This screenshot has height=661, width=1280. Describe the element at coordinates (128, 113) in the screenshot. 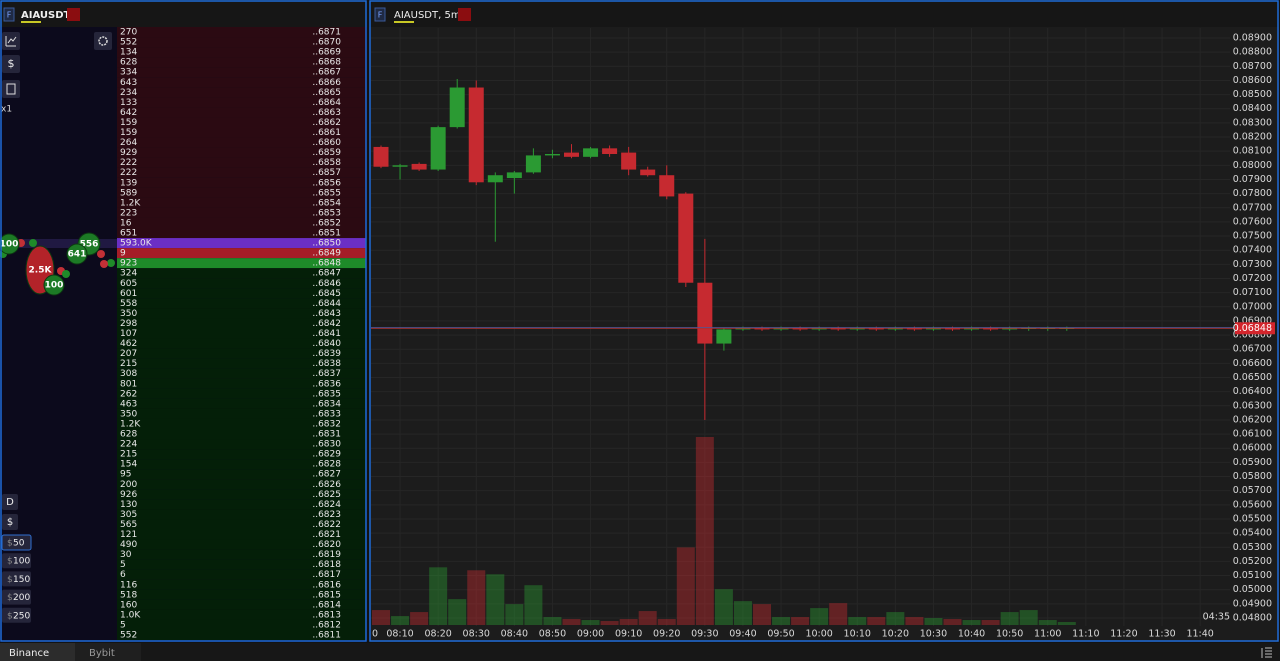

I see `book-qty: 642` at that location.